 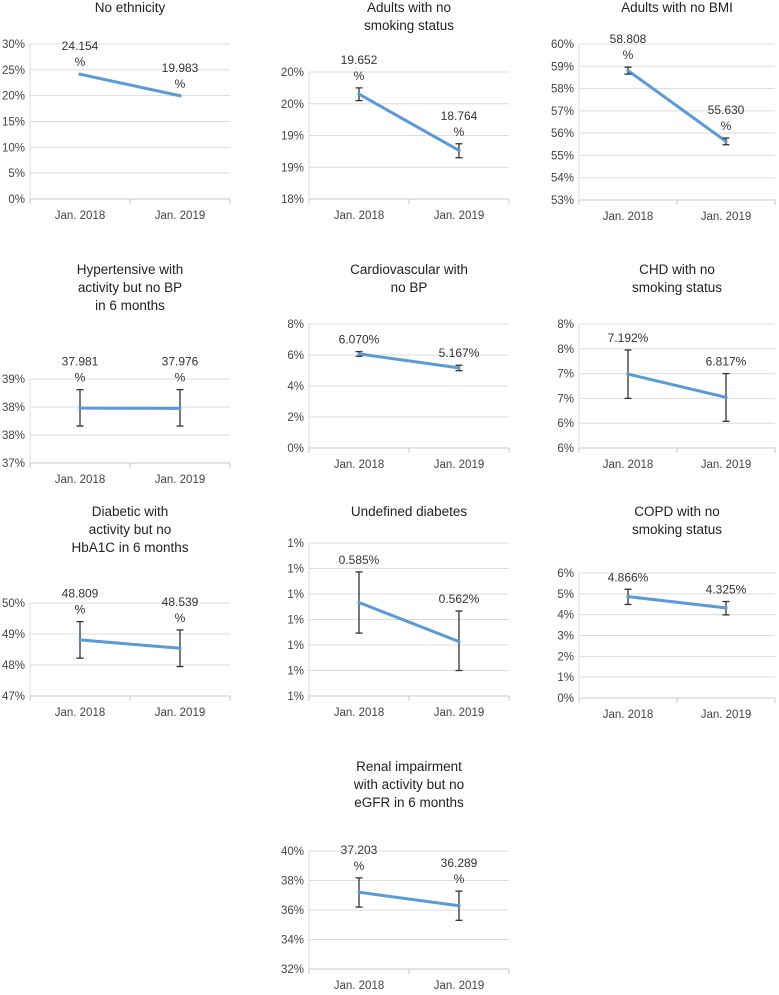 I want to click on data-label: 5.167%, so click(x=459, y=353).